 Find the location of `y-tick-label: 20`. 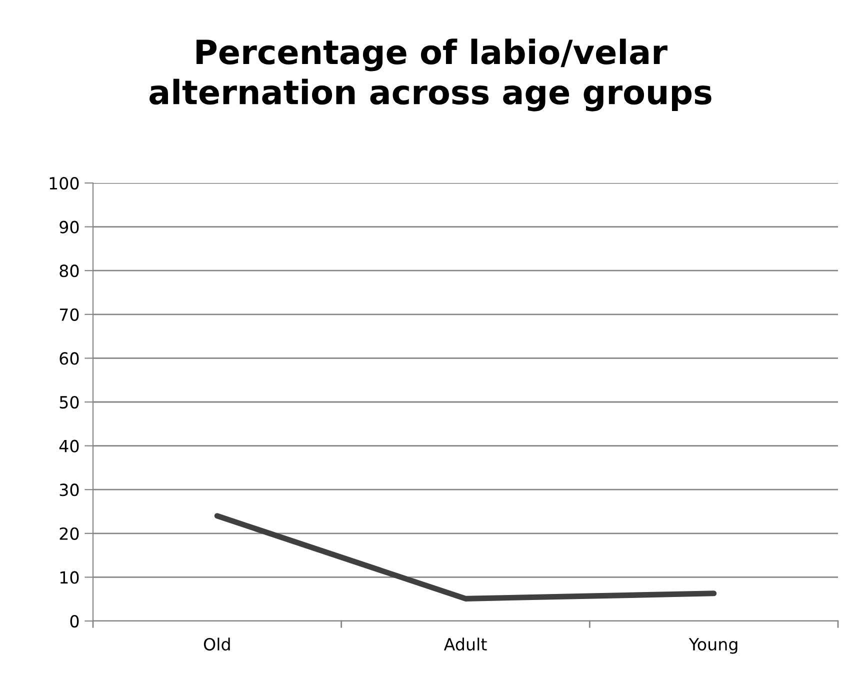

y-tick-label: 20 is located at coordinates (69, 533).